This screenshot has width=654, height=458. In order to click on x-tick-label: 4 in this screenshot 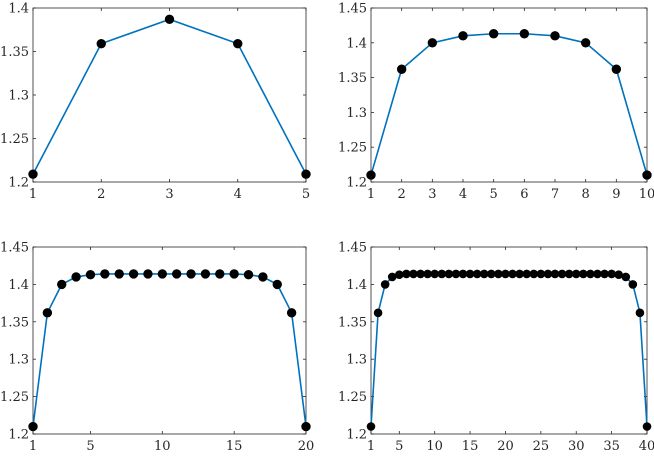, I will do `click(238, 194)`.